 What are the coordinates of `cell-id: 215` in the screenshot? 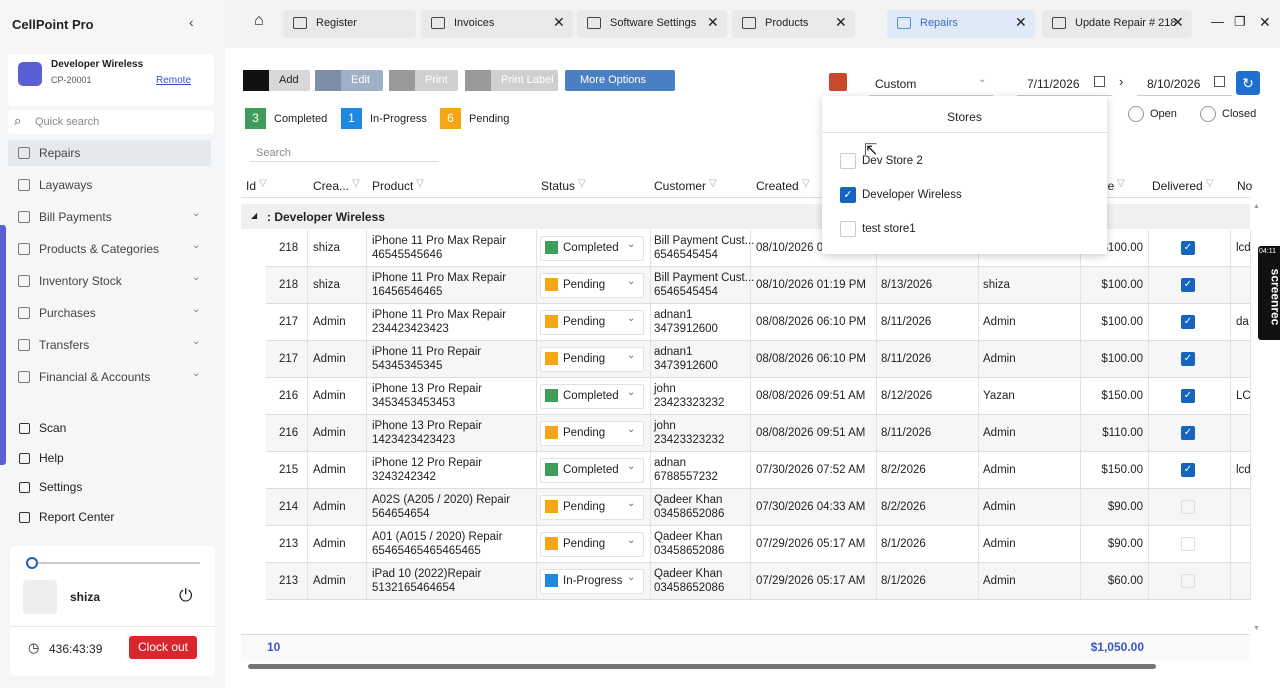 It's located at (289, 470).